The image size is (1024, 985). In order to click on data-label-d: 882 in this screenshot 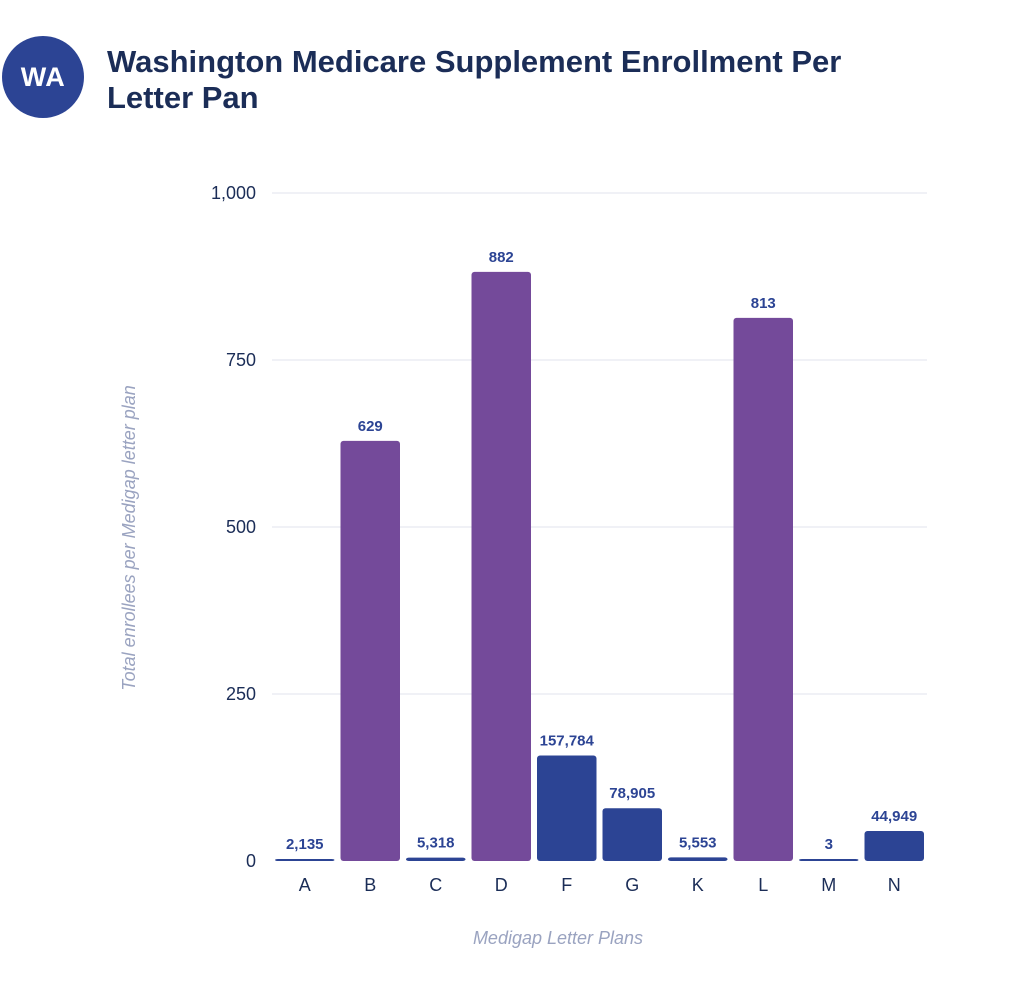, I will do `click(501, 257)`.